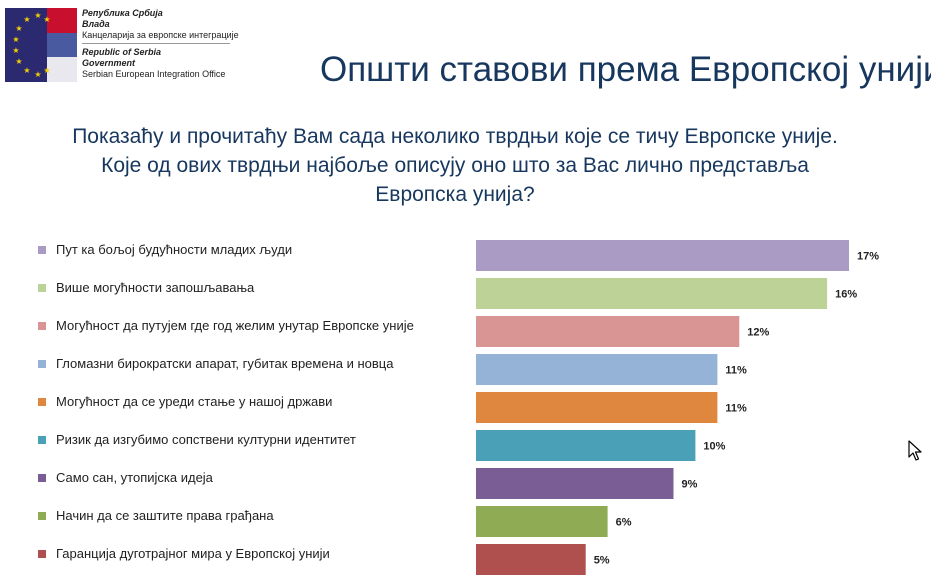  I want to click on category-label: Пут ка бољој будућности младих људи, so click(174, 249).